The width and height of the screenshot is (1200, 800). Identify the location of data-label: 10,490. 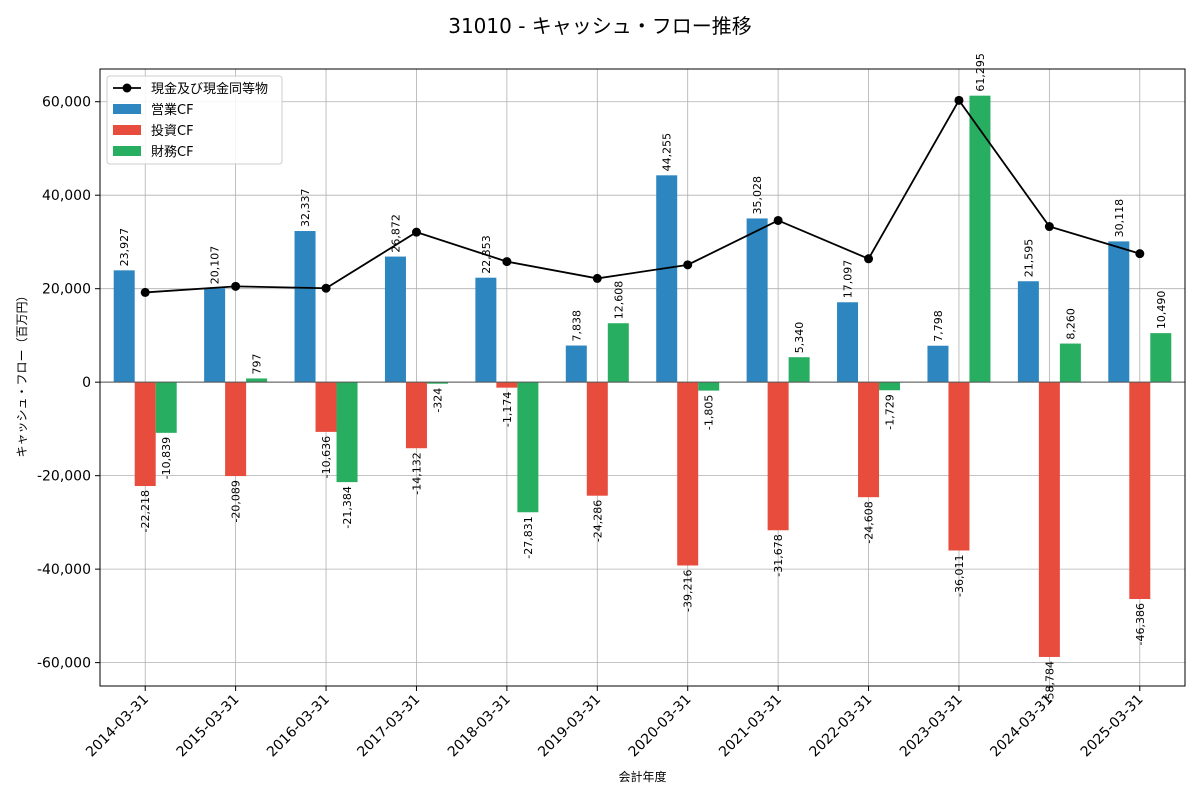
(1161, 310).